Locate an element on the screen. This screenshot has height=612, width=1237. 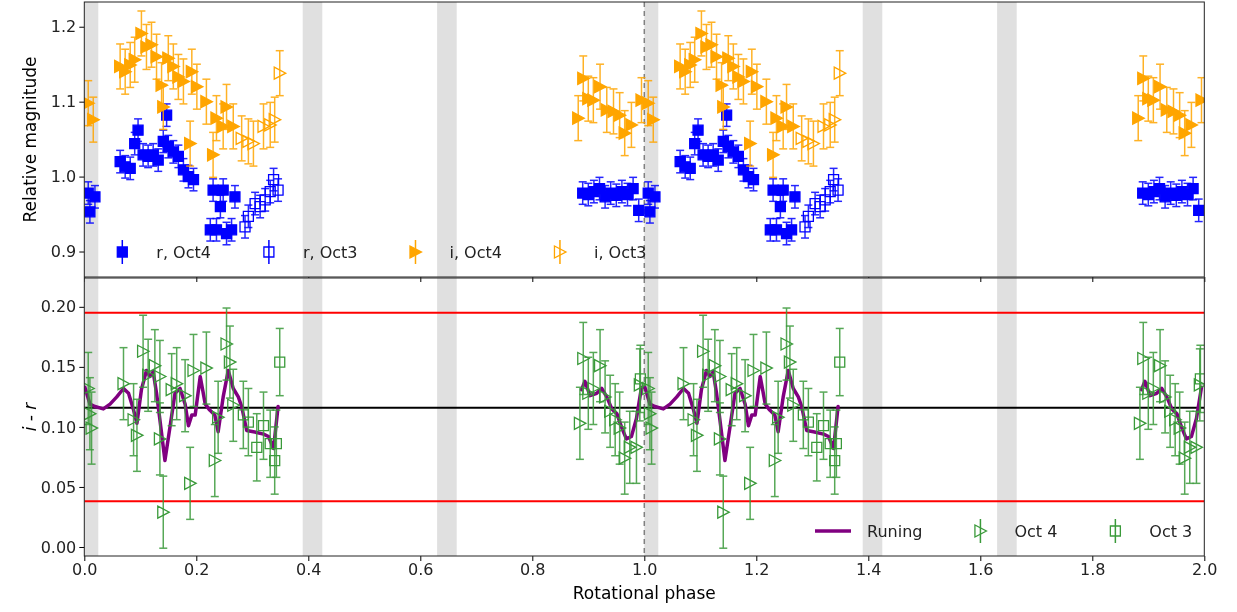
x-tick-label: 0.8 is located at coordinates (533, 570).